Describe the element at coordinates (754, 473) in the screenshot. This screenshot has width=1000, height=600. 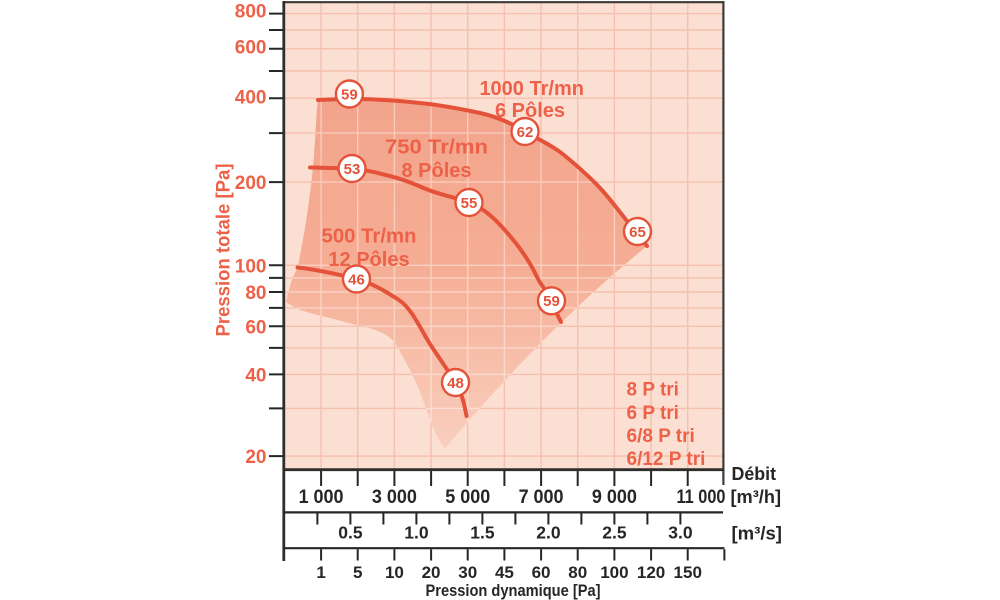
I see `svg-text: Débit` at that location.